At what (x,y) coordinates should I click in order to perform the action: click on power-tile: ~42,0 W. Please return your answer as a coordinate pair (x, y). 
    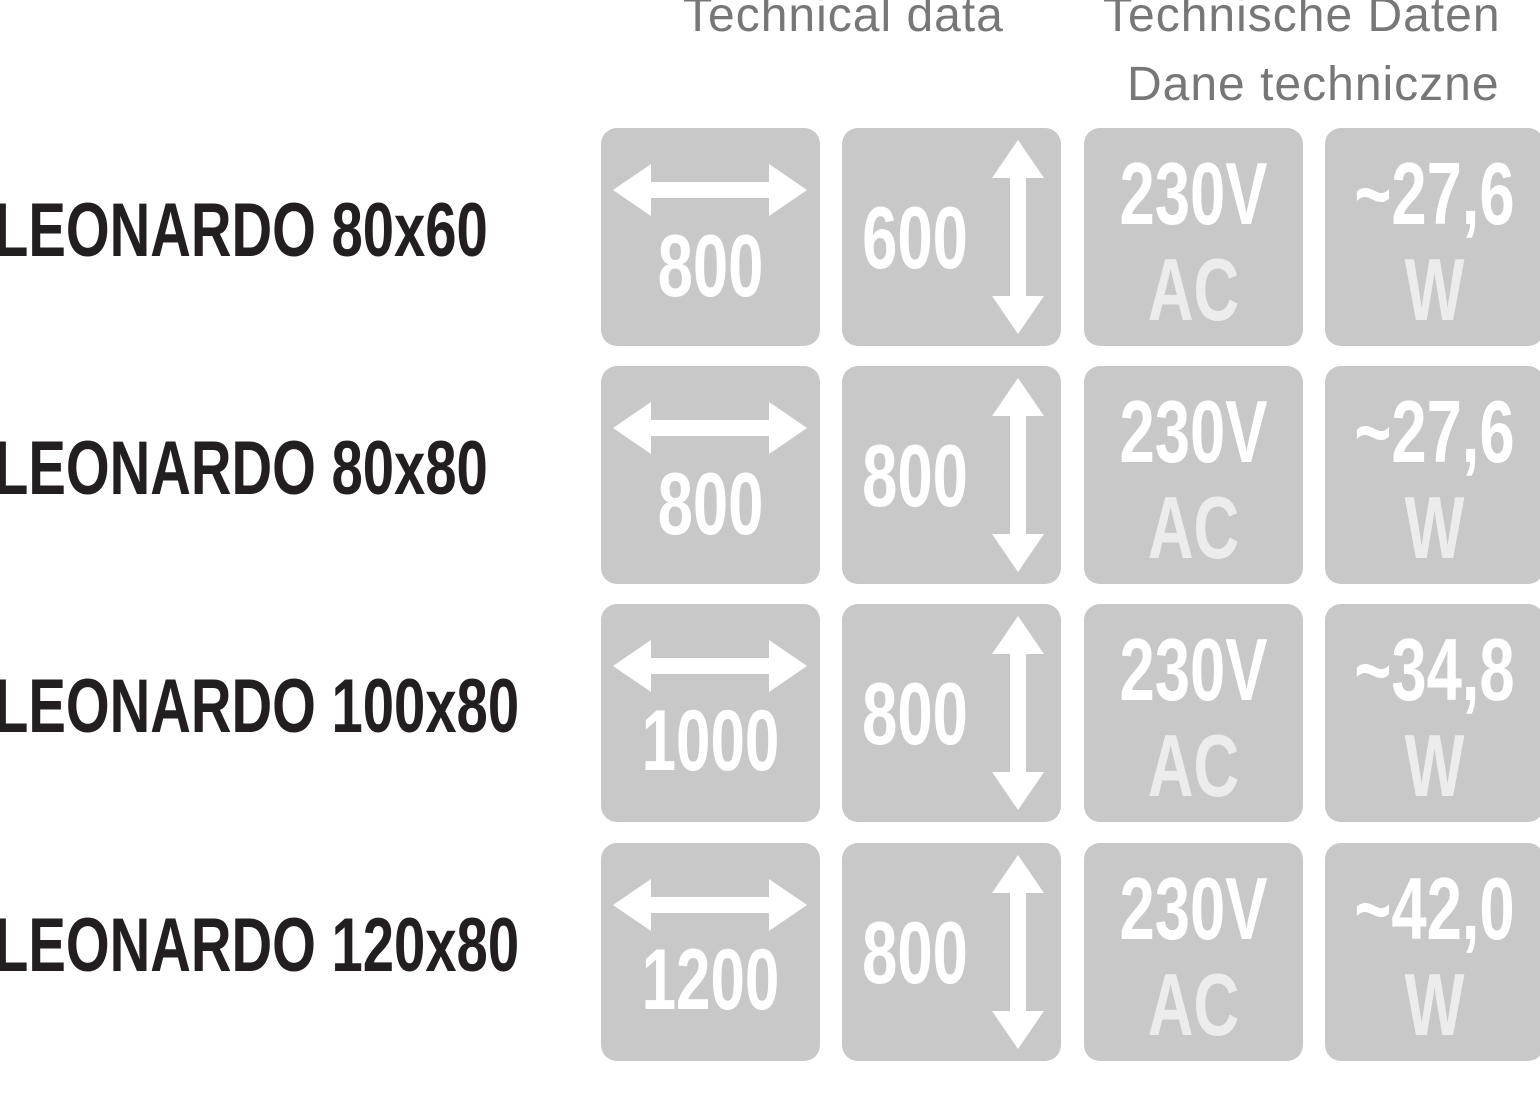
    Looking at the image, I should click on (1432, 952).